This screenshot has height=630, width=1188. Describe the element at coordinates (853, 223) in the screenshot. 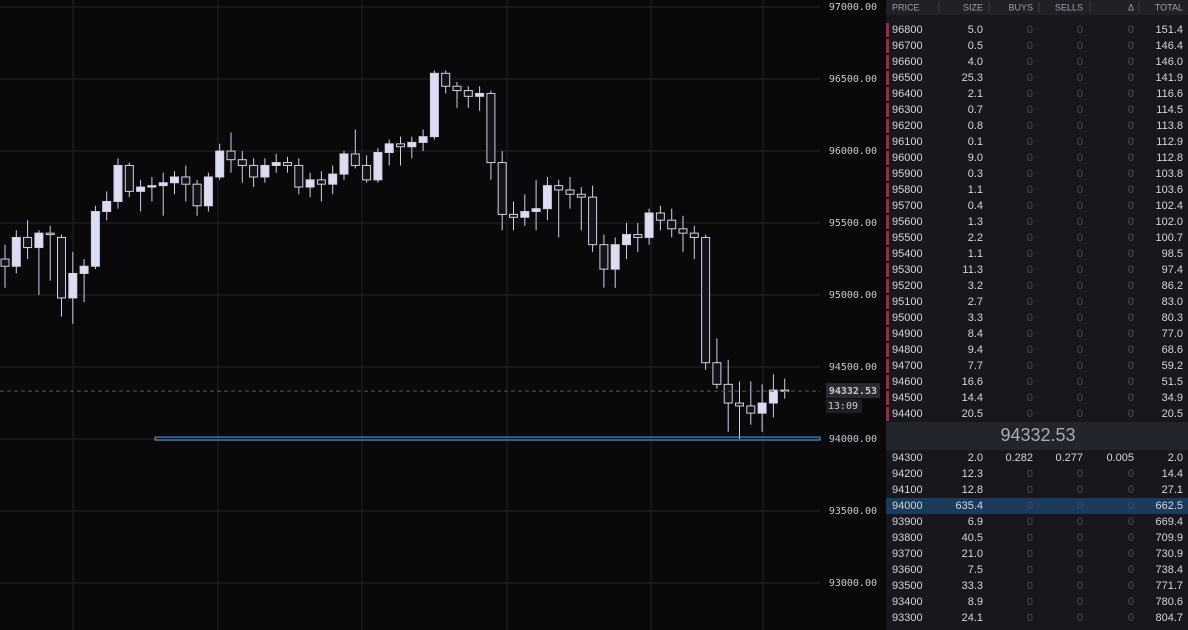

I see `y-tick-label: 95500.00` at that location.